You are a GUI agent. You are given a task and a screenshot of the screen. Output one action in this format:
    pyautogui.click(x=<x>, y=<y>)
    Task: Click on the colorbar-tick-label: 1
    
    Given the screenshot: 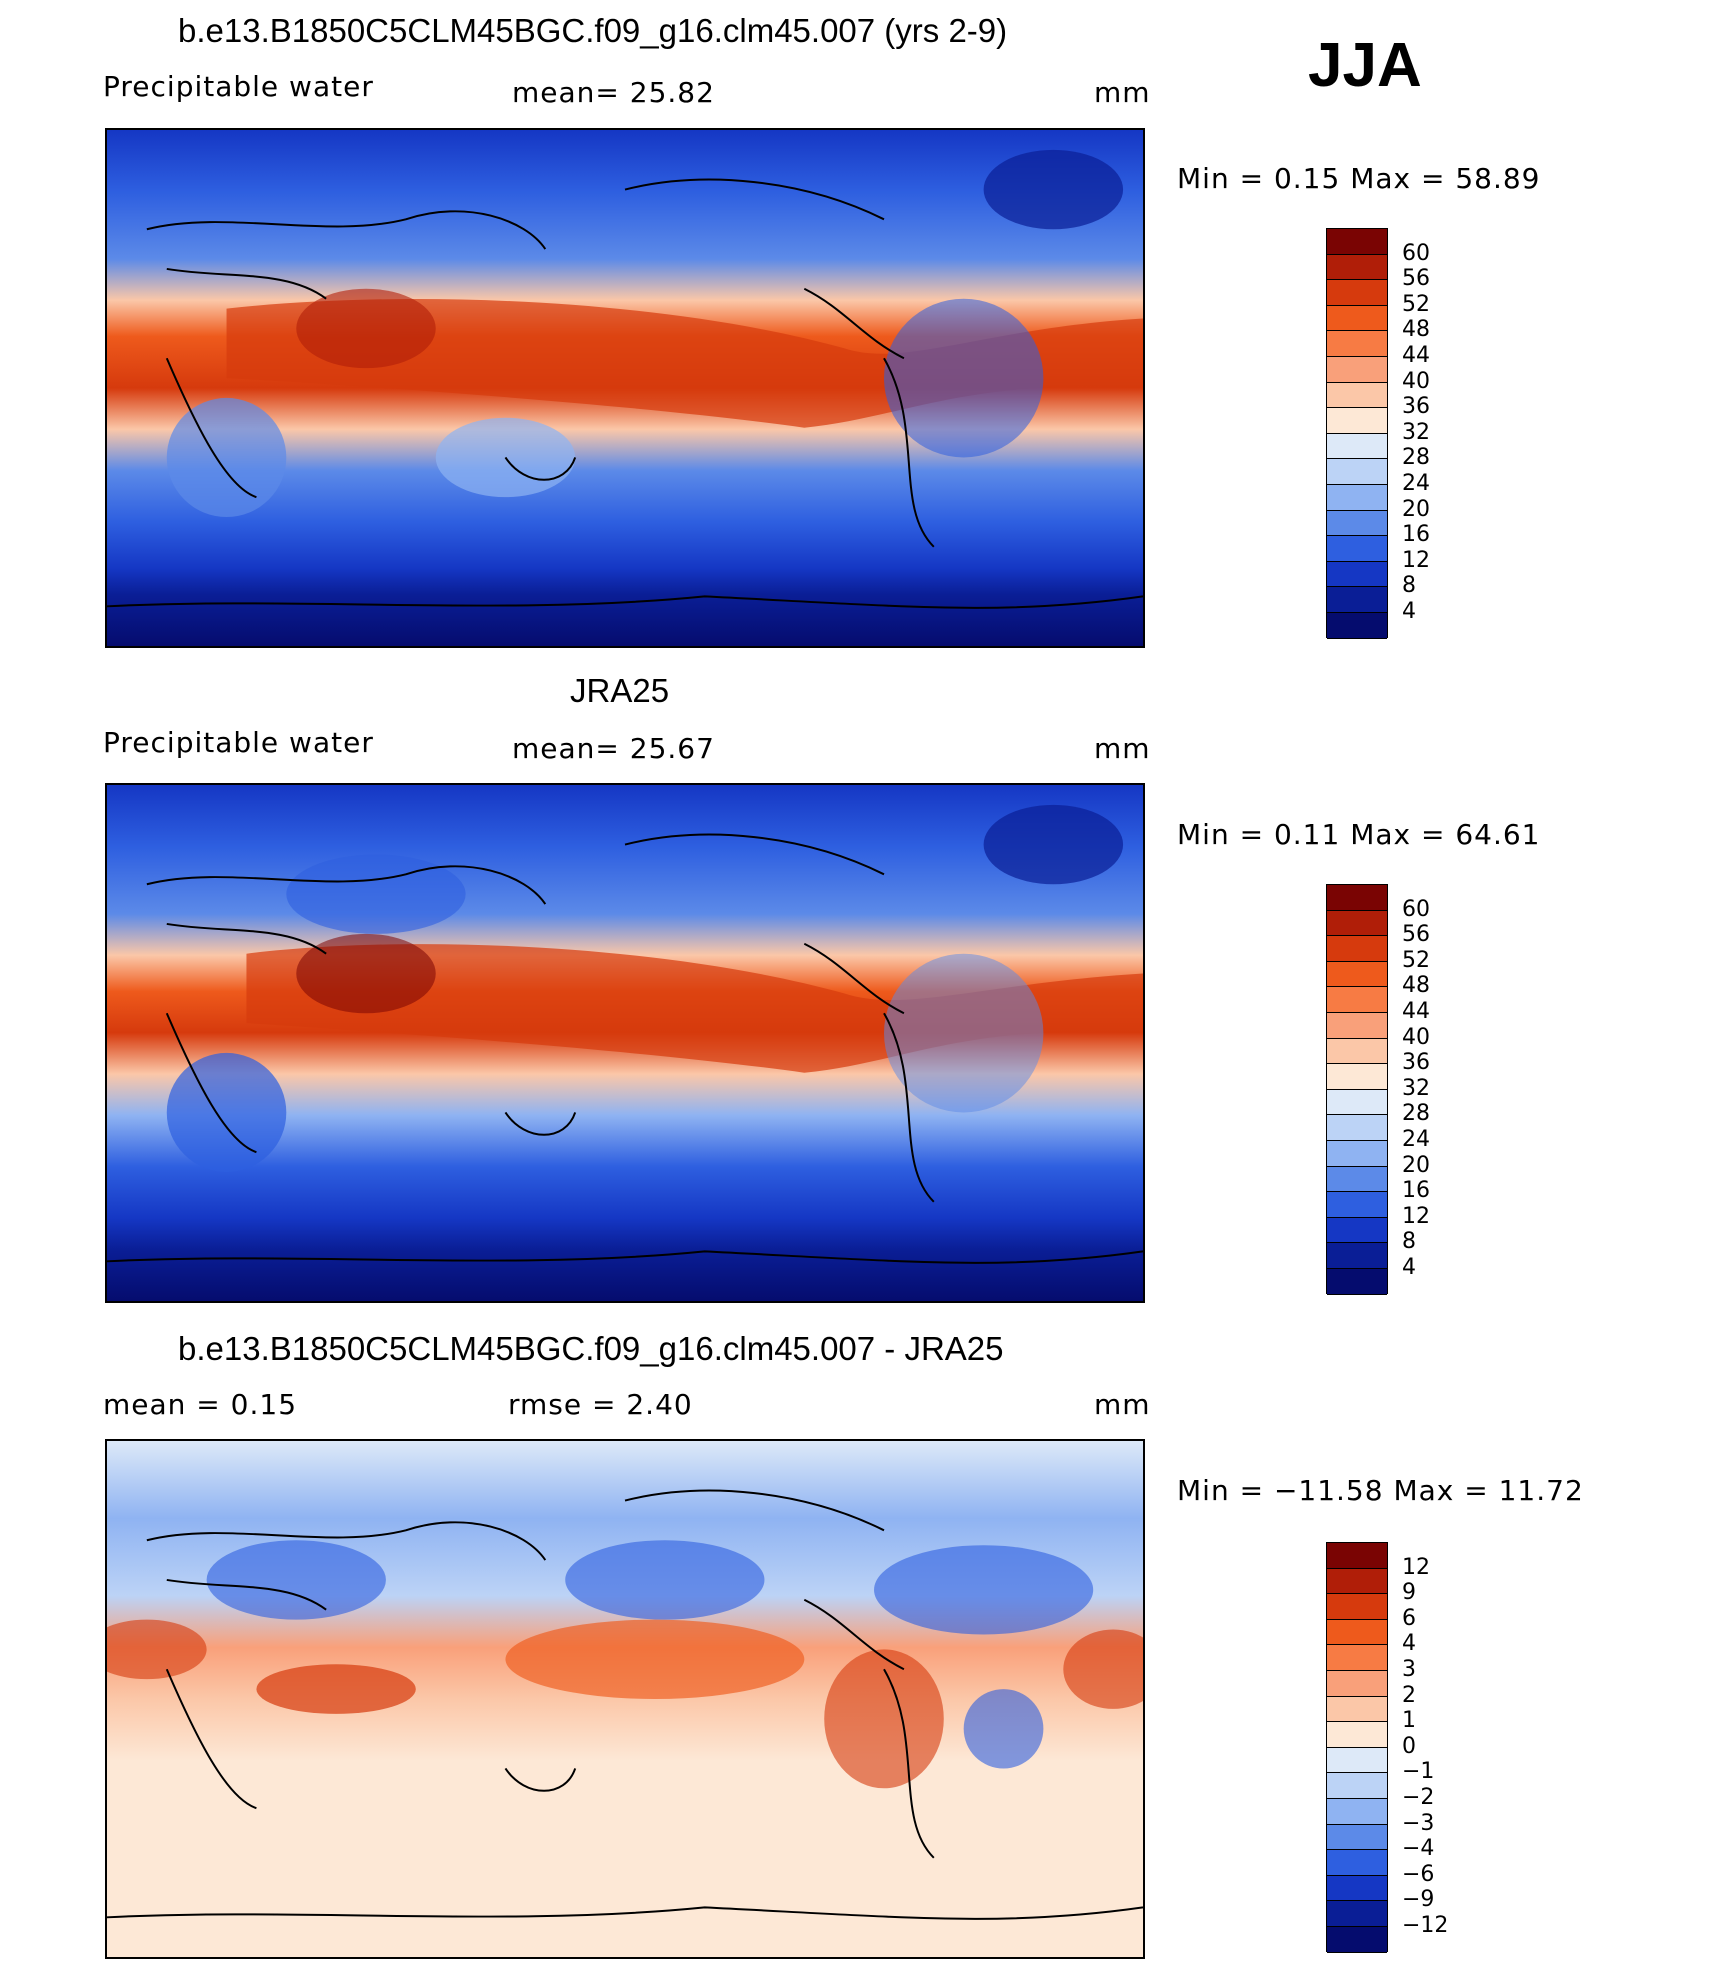 What is the action you would take?
    pyautogui.click(x=1409, y=1721)
    